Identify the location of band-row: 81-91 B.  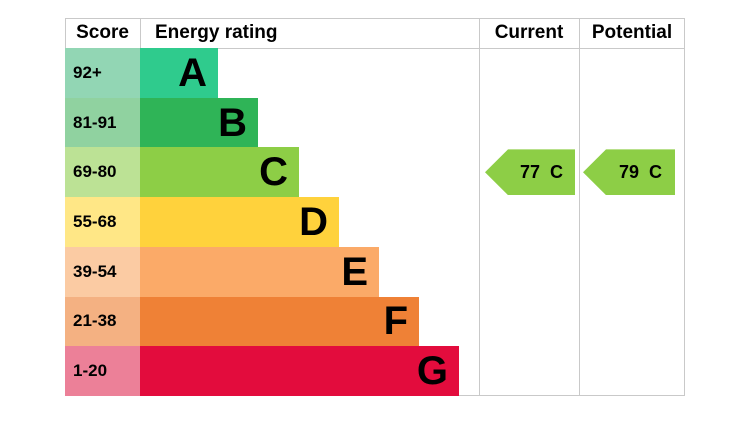
(375, 122).